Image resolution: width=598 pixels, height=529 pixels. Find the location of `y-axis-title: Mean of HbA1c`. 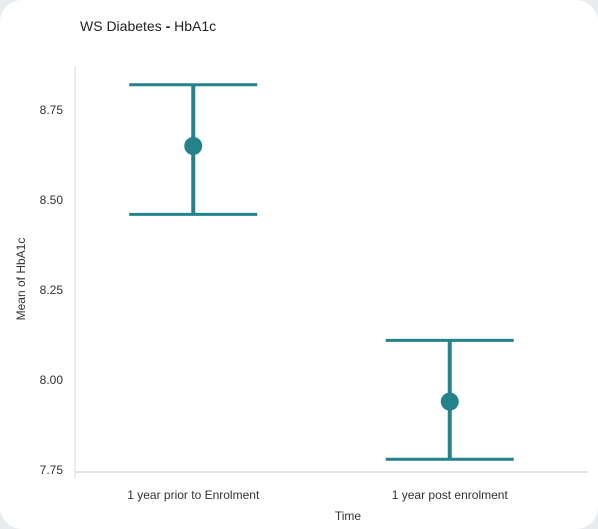

y-axis-title: Mean of HbA1c is located at coordinates (21, 279).